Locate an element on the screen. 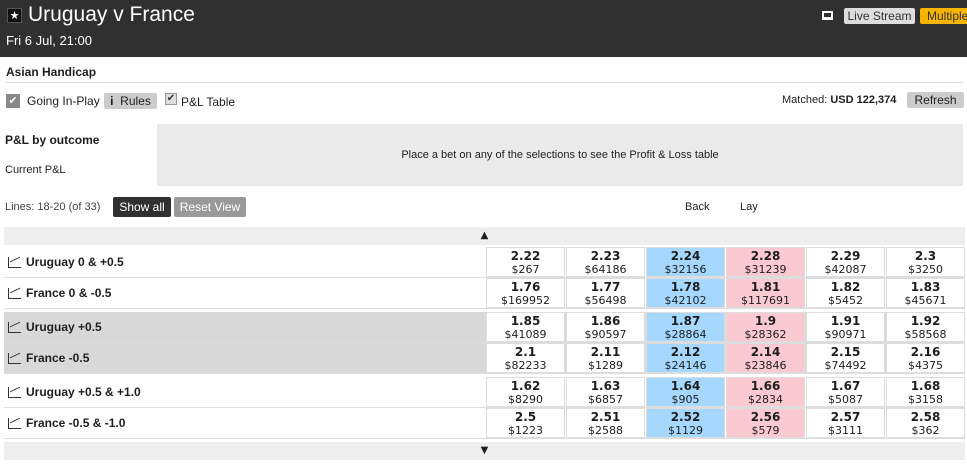 The image size is (967, 471). runner-name: France -0.5 & -1.0 is located at coordinates (66, 423).